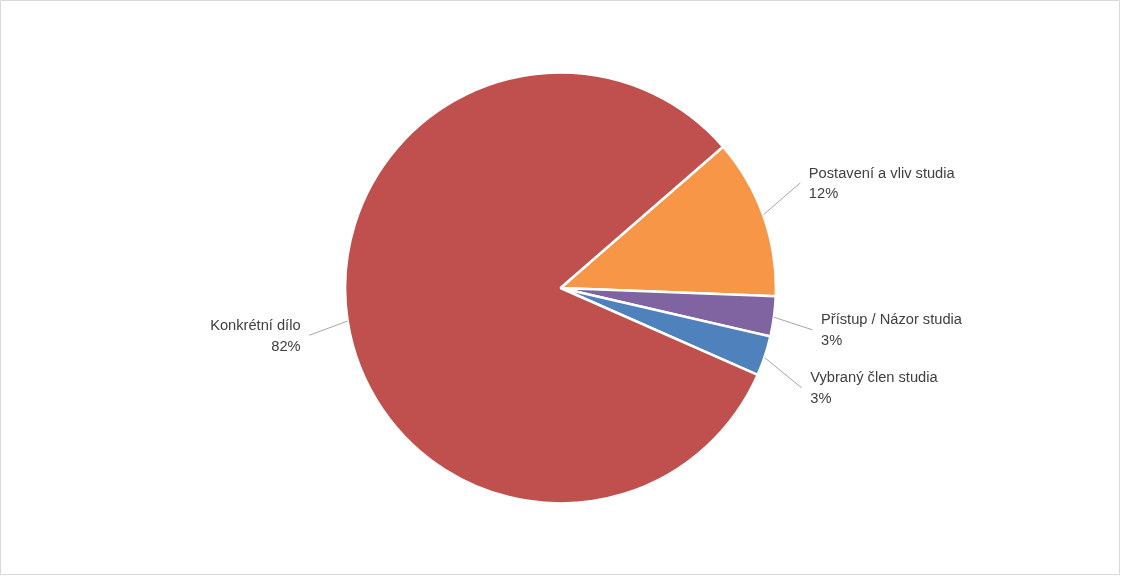 The height and width of the screenshot is (579, 1126). What do you see at coordinates (255, 324) in the screenshot?
I see `slice-label: Konkrétní dílo` at bounding box center [255, 324].